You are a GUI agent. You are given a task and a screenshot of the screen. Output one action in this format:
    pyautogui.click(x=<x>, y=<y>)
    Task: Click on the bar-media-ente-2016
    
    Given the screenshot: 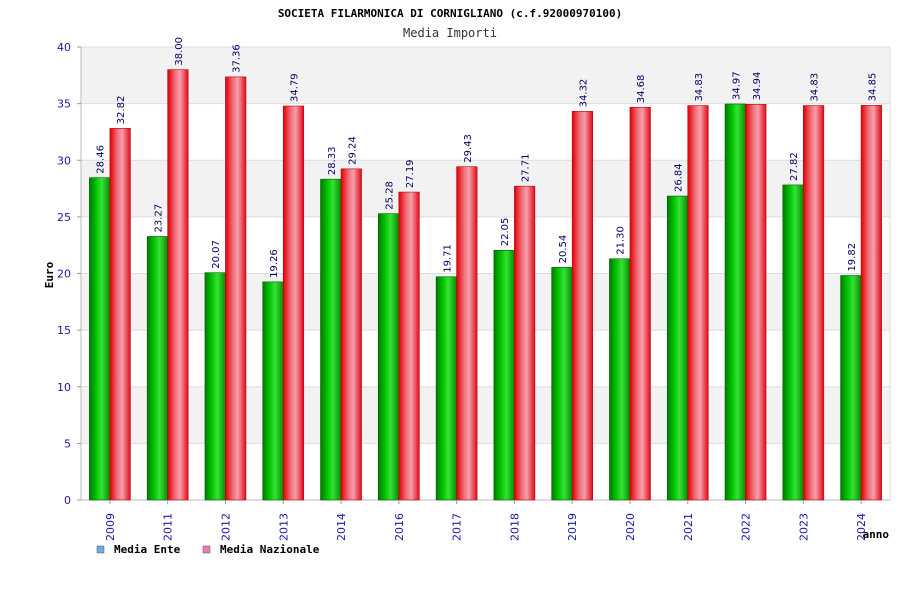 What is the action you would take?
    pyautogui.click(x=389, y=357)
    